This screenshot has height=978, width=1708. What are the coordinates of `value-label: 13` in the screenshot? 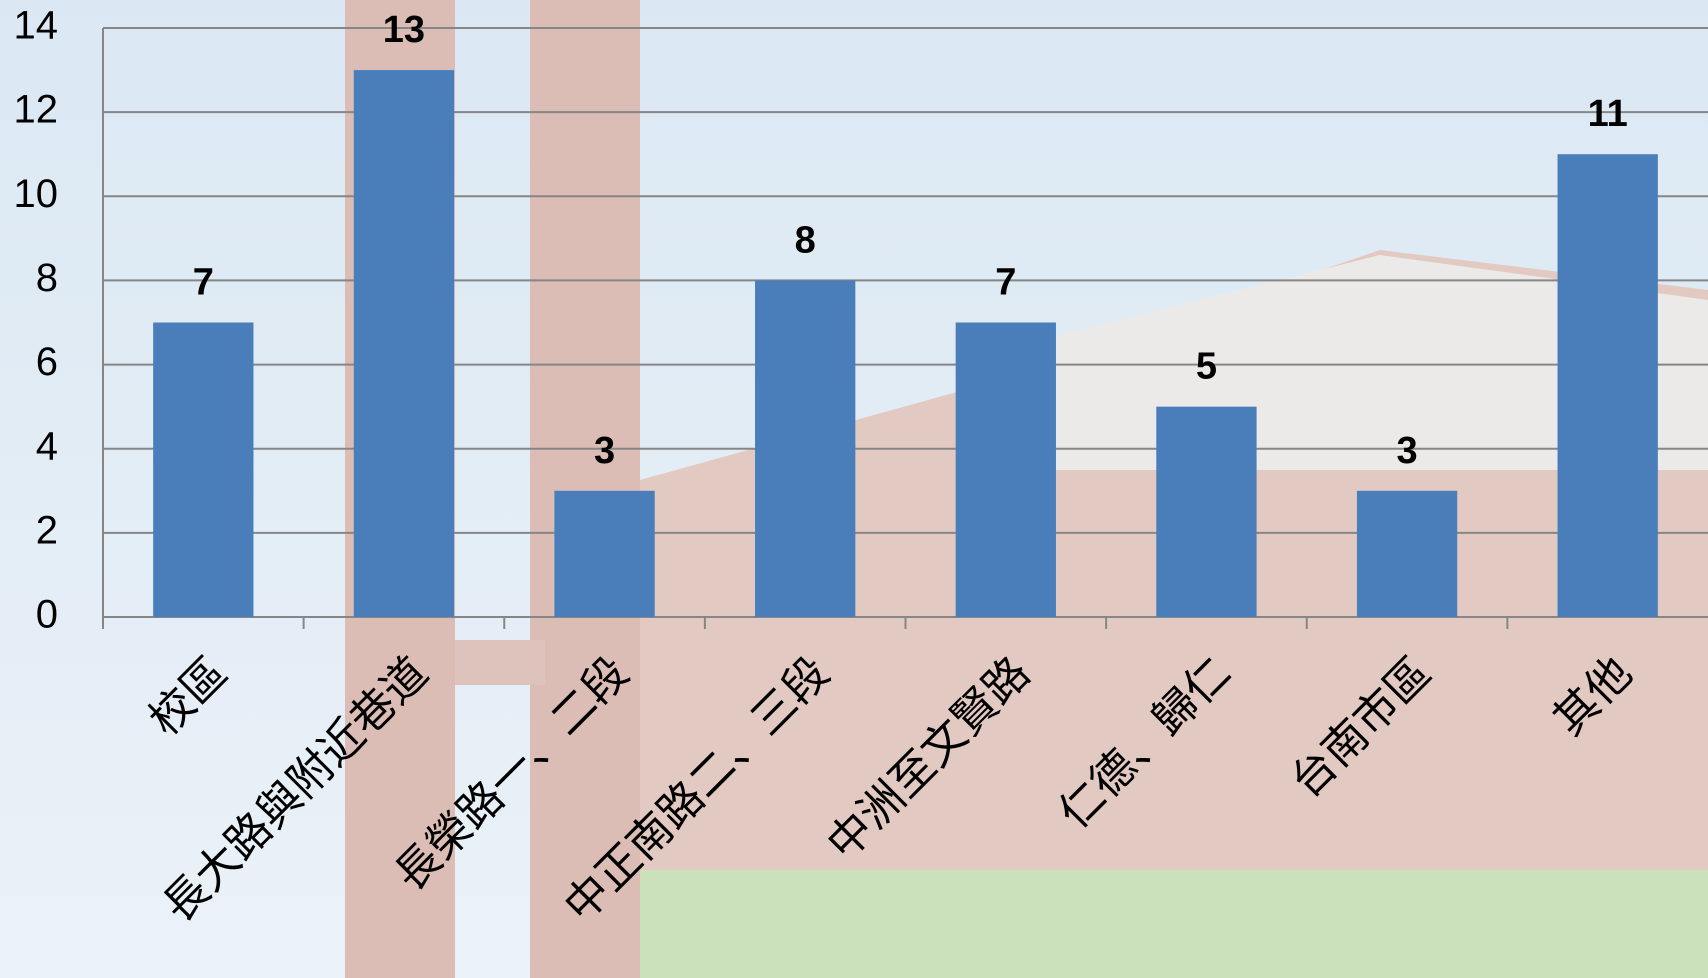 It's located at (404, 30).